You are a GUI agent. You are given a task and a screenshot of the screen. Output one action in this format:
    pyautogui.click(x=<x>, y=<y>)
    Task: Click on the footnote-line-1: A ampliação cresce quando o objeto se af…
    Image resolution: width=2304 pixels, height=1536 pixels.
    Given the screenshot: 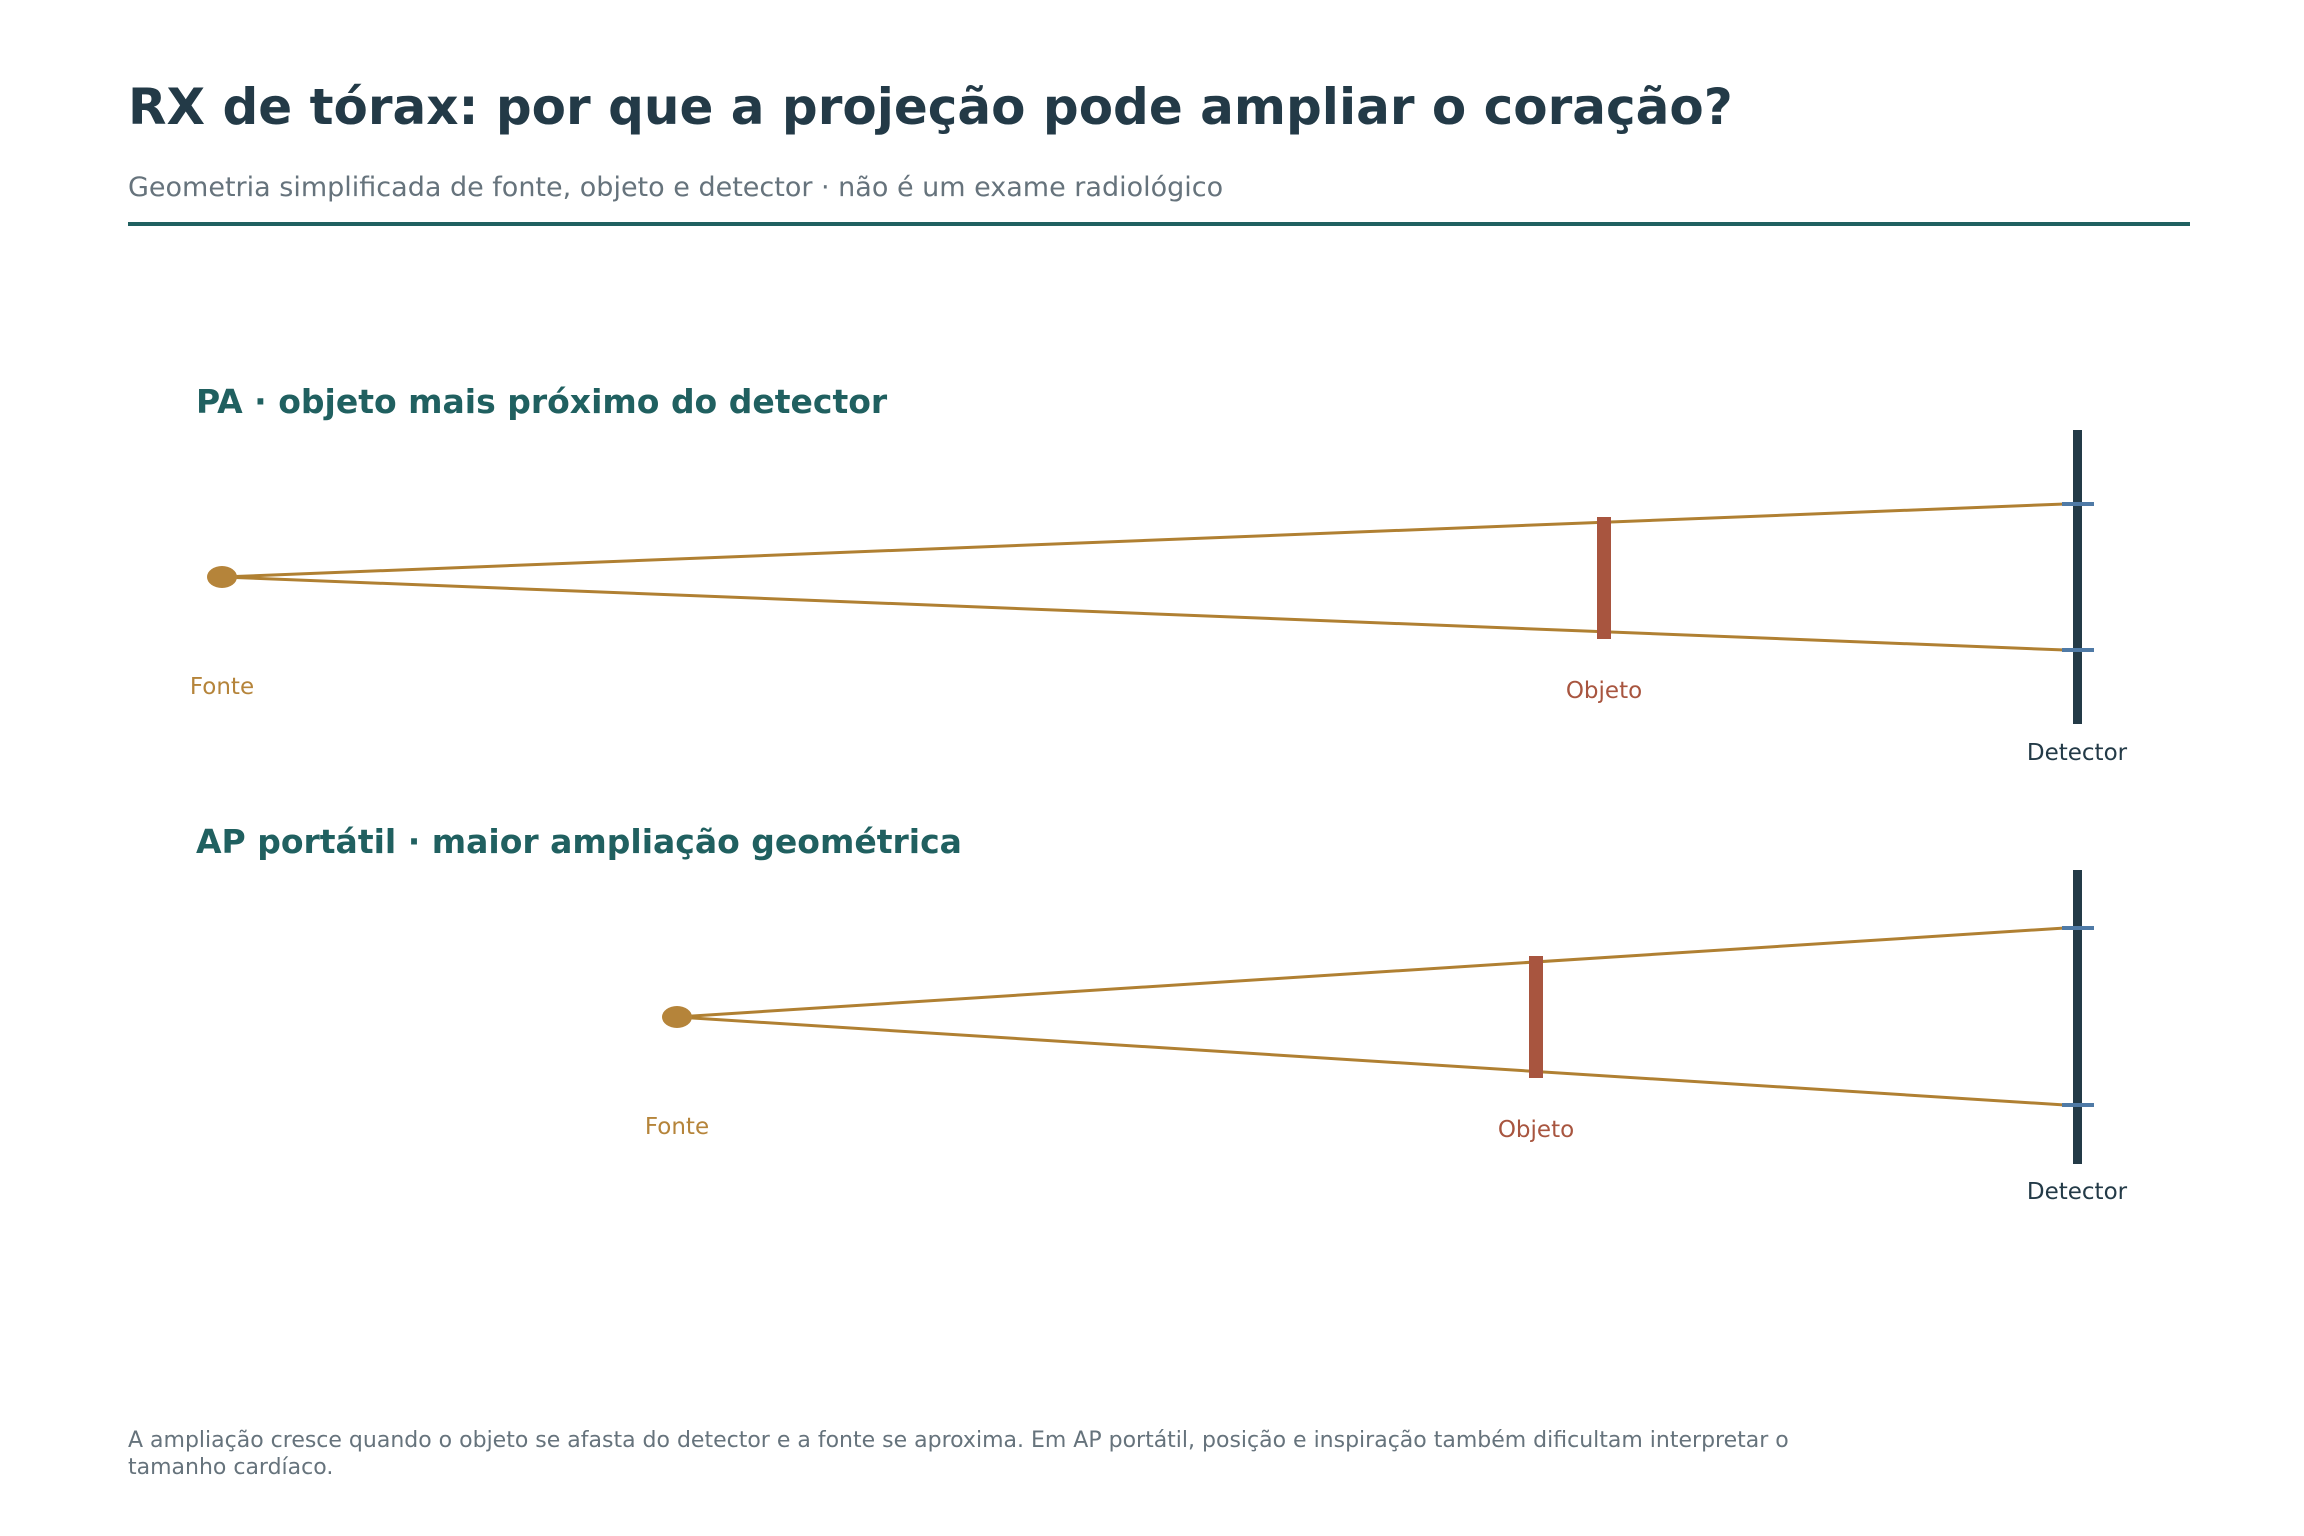 What is the action you would take?
    pyautogui.click(x=958, y=1440)
    